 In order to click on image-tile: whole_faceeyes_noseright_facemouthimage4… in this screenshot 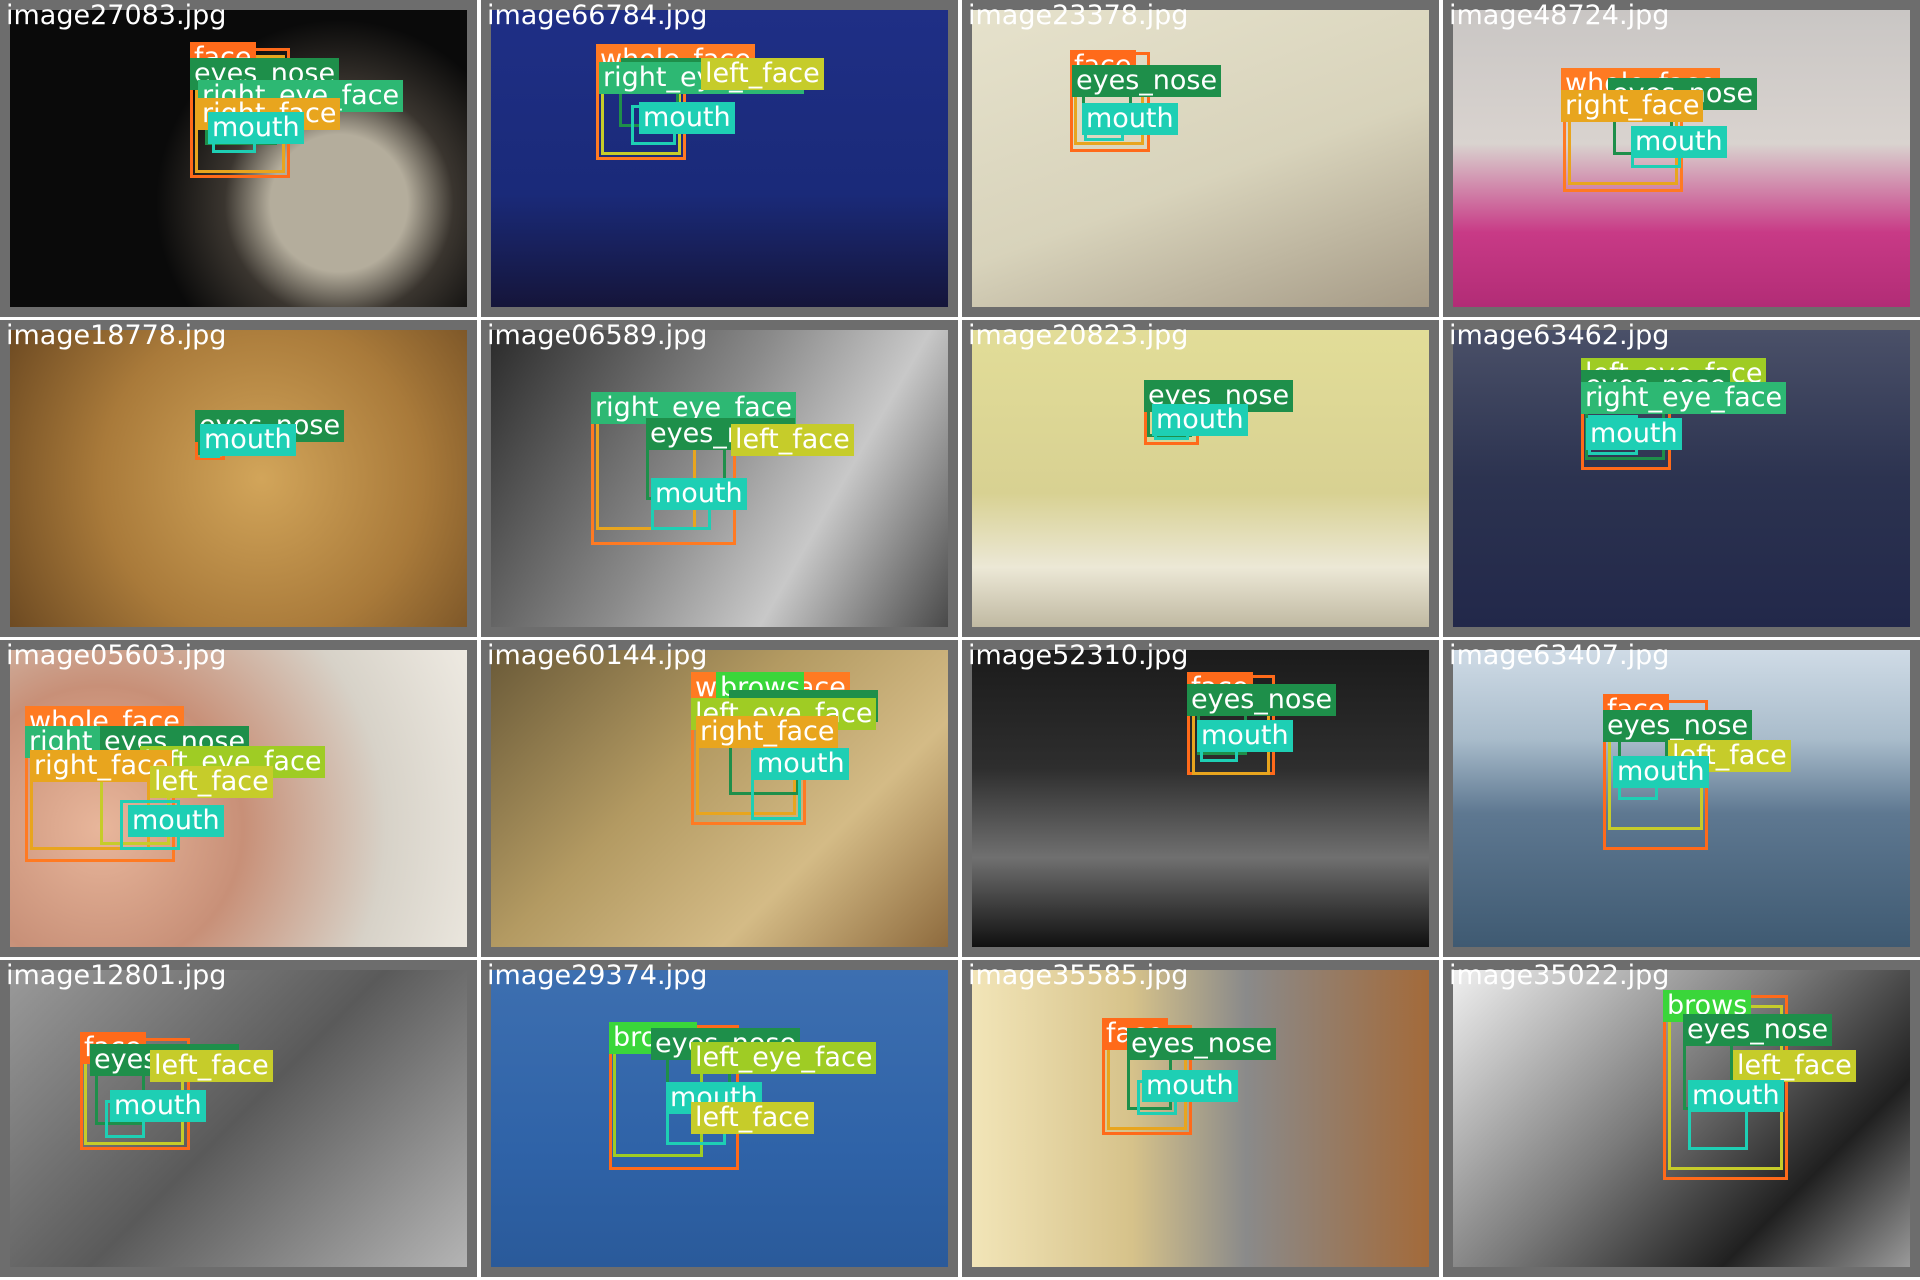, I will do `click(1681, 158)`.